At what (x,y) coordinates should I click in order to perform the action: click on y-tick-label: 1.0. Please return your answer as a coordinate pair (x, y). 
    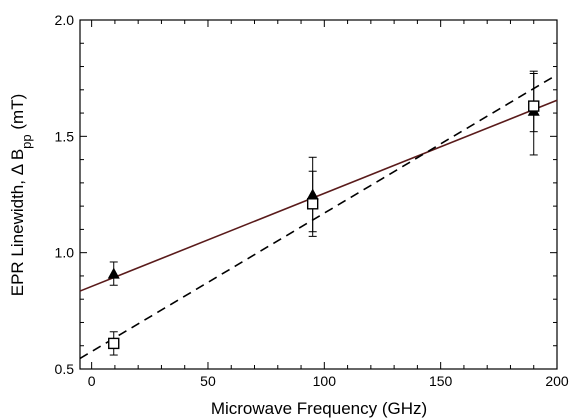
    Looking at the image, I should click on (65, 253).